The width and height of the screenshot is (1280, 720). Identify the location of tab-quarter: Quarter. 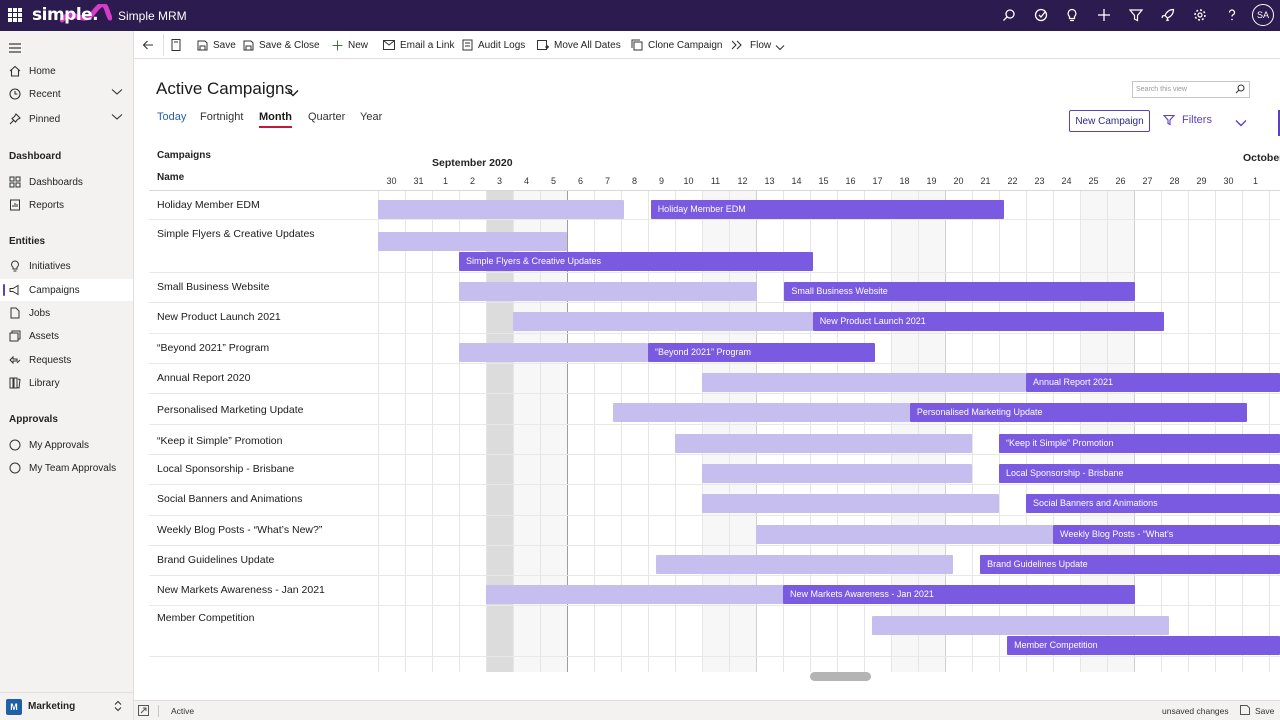
(327, 117).